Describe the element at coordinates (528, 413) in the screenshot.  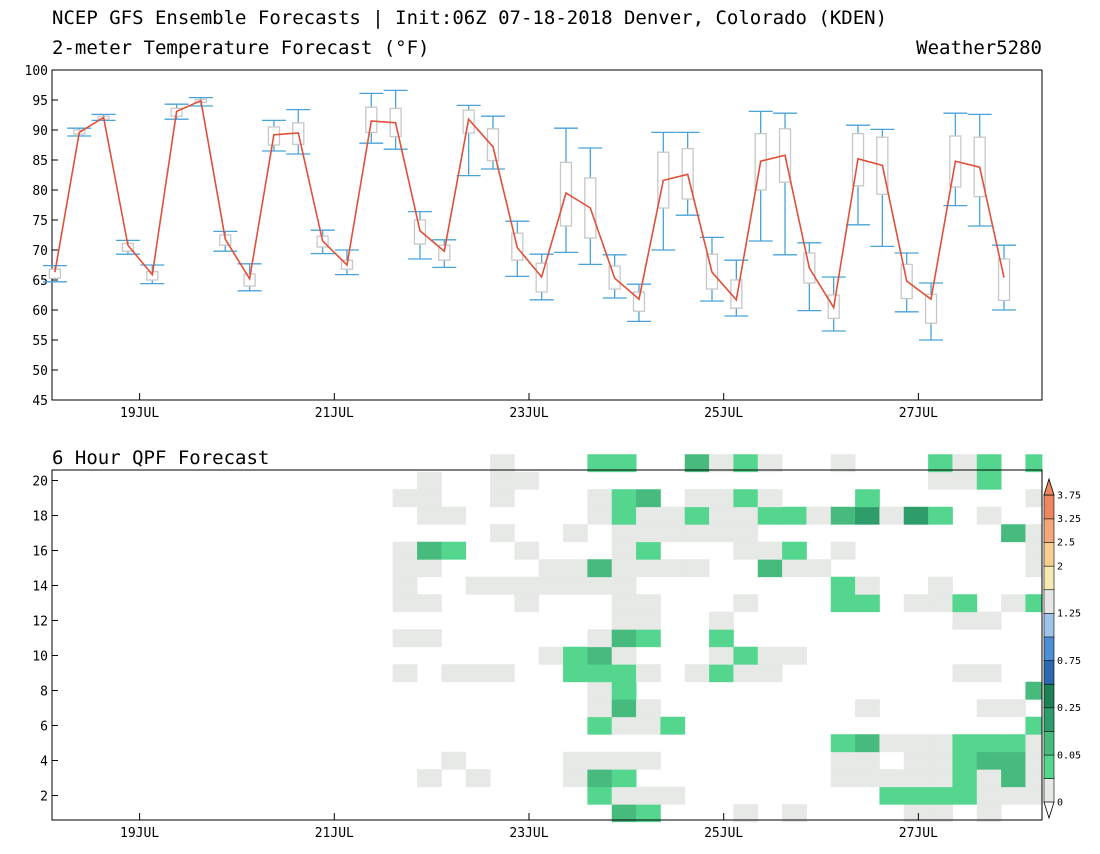
I see `temperature-x-tick-label: 23JUL` at that location.